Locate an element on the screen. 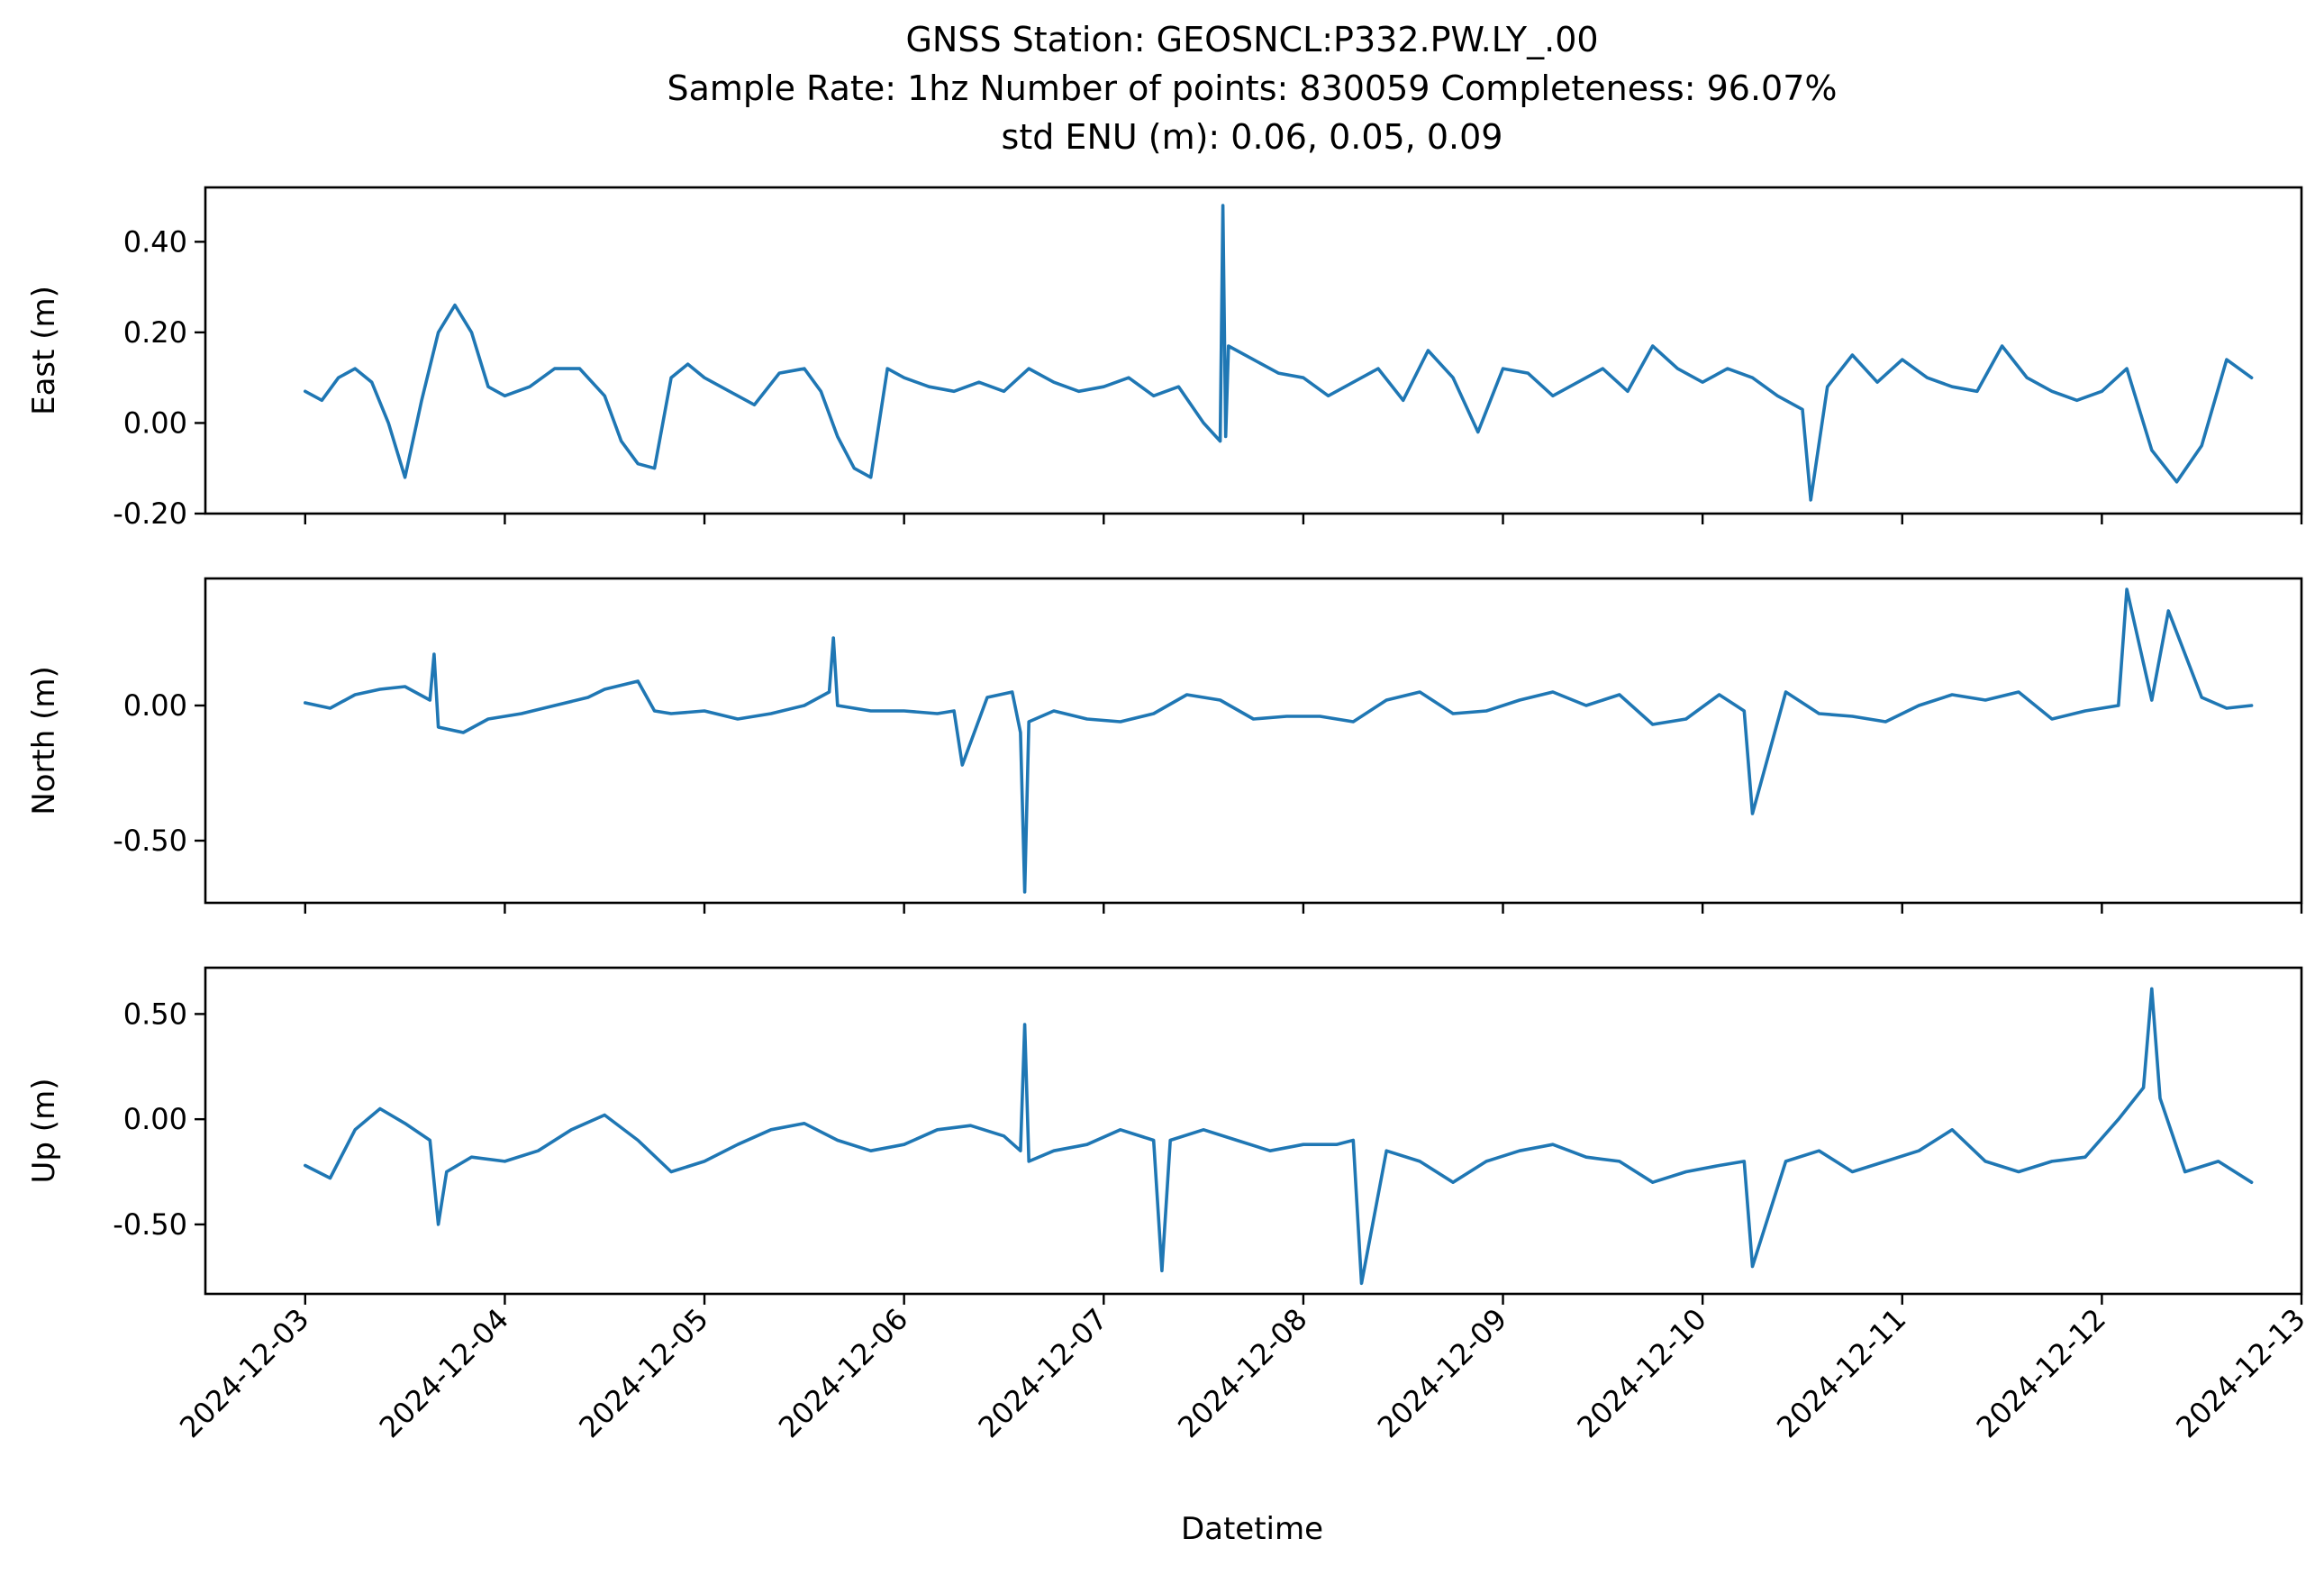  up-y-tick-label: -0.50 is located at coordinates (150, 1224).